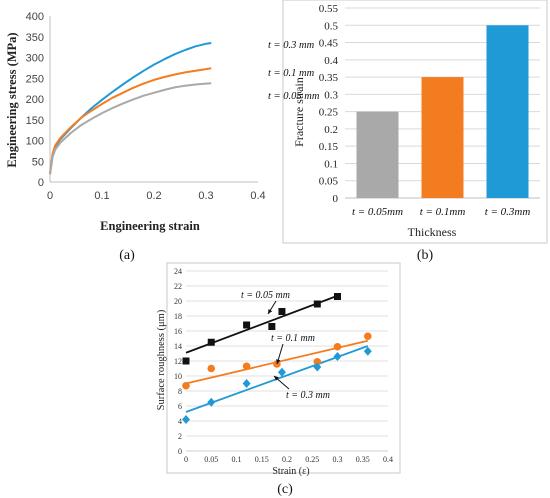 The height and width of the screenshot is (498, 550). What do you see at coordinates (291, 45) in the screenshot?
I see `chart-a-series-label: t = 0.3 mm` at bounding box center [291, 45].